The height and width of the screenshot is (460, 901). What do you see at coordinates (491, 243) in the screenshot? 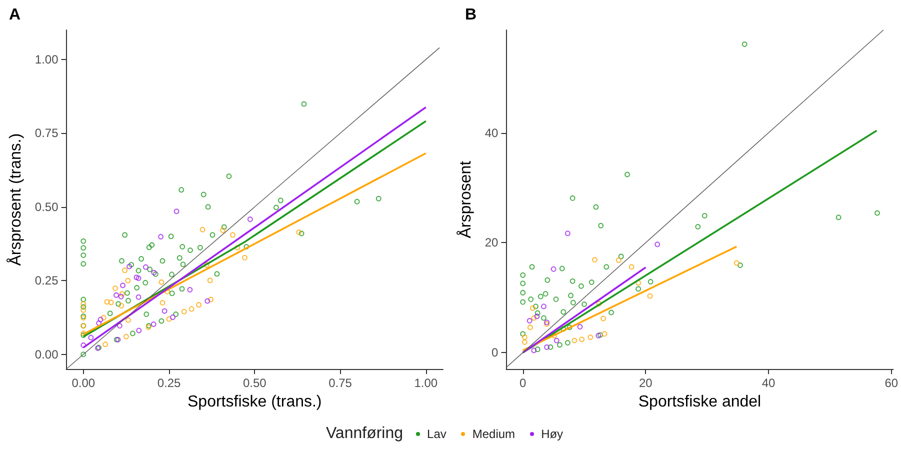
I see `y-tick-label: 20` at bounding box center [491, 243].